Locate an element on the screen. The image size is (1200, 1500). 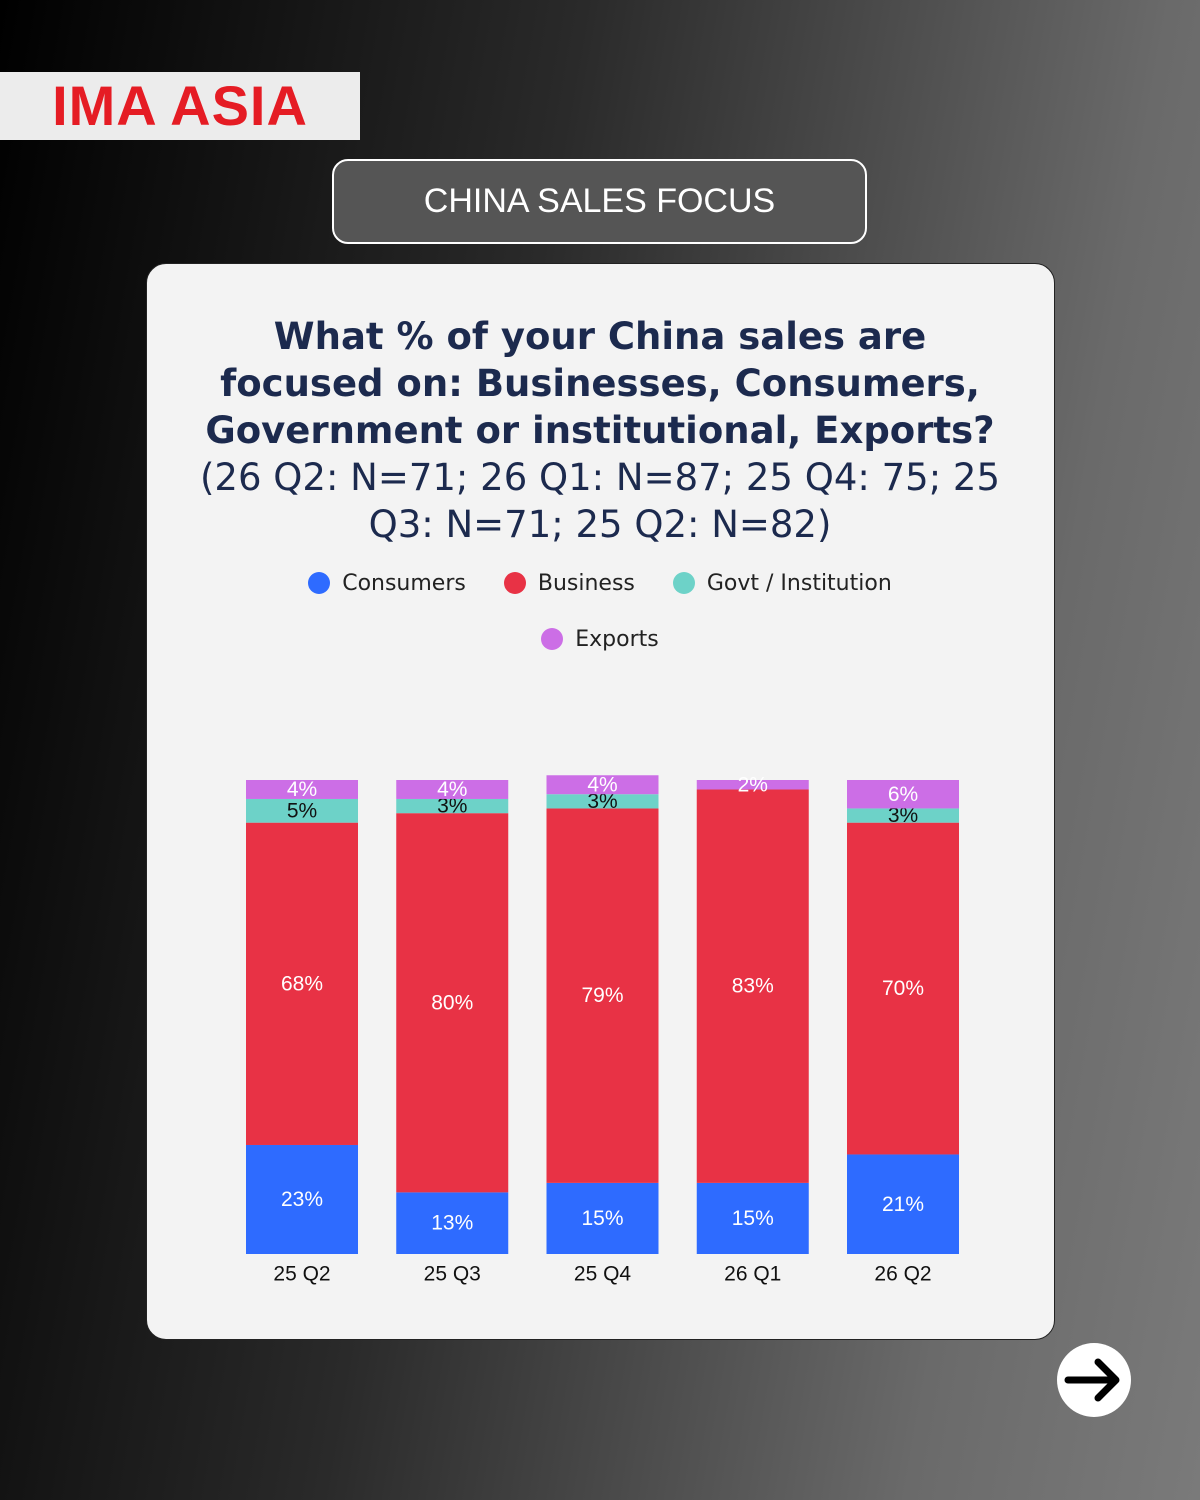
data-label: 80% is located at coordinates (452, 1002).